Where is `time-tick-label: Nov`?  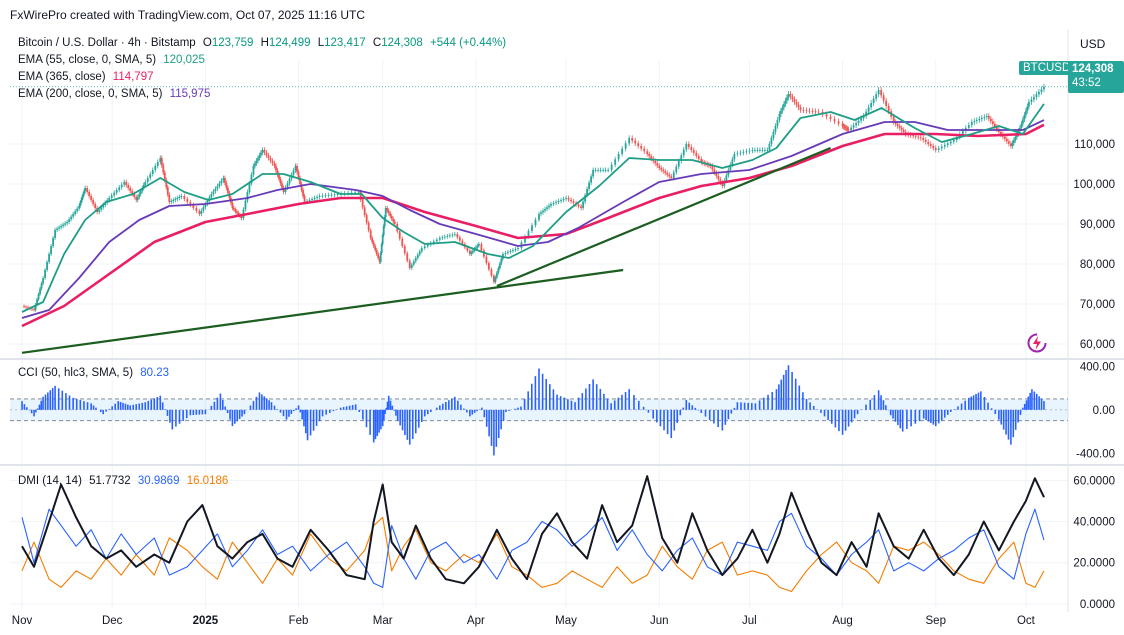
time-tick-label: Nov is located at coordinates (22, 621).